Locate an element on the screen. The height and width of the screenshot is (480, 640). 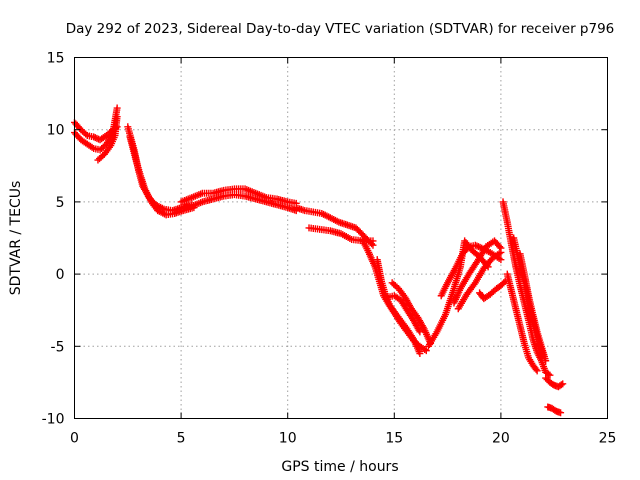
x-tick-label: 25 is located at coordinates (608, 439).